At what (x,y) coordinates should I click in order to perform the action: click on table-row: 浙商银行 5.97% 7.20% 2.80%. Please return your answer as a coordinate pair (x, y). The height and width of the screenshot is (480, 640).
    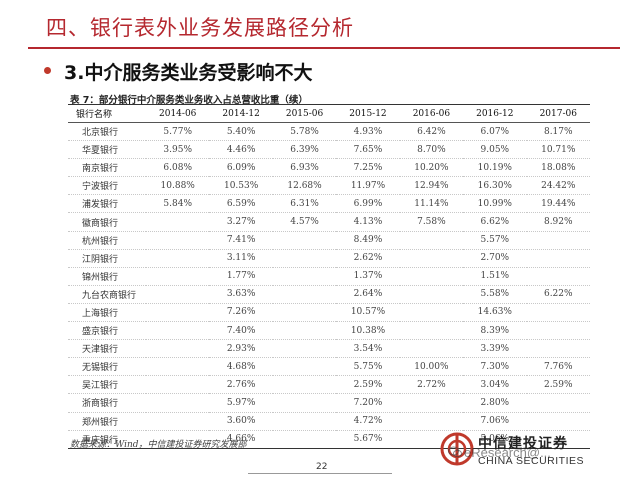
    Looking at the image, I should click on (329, 403).